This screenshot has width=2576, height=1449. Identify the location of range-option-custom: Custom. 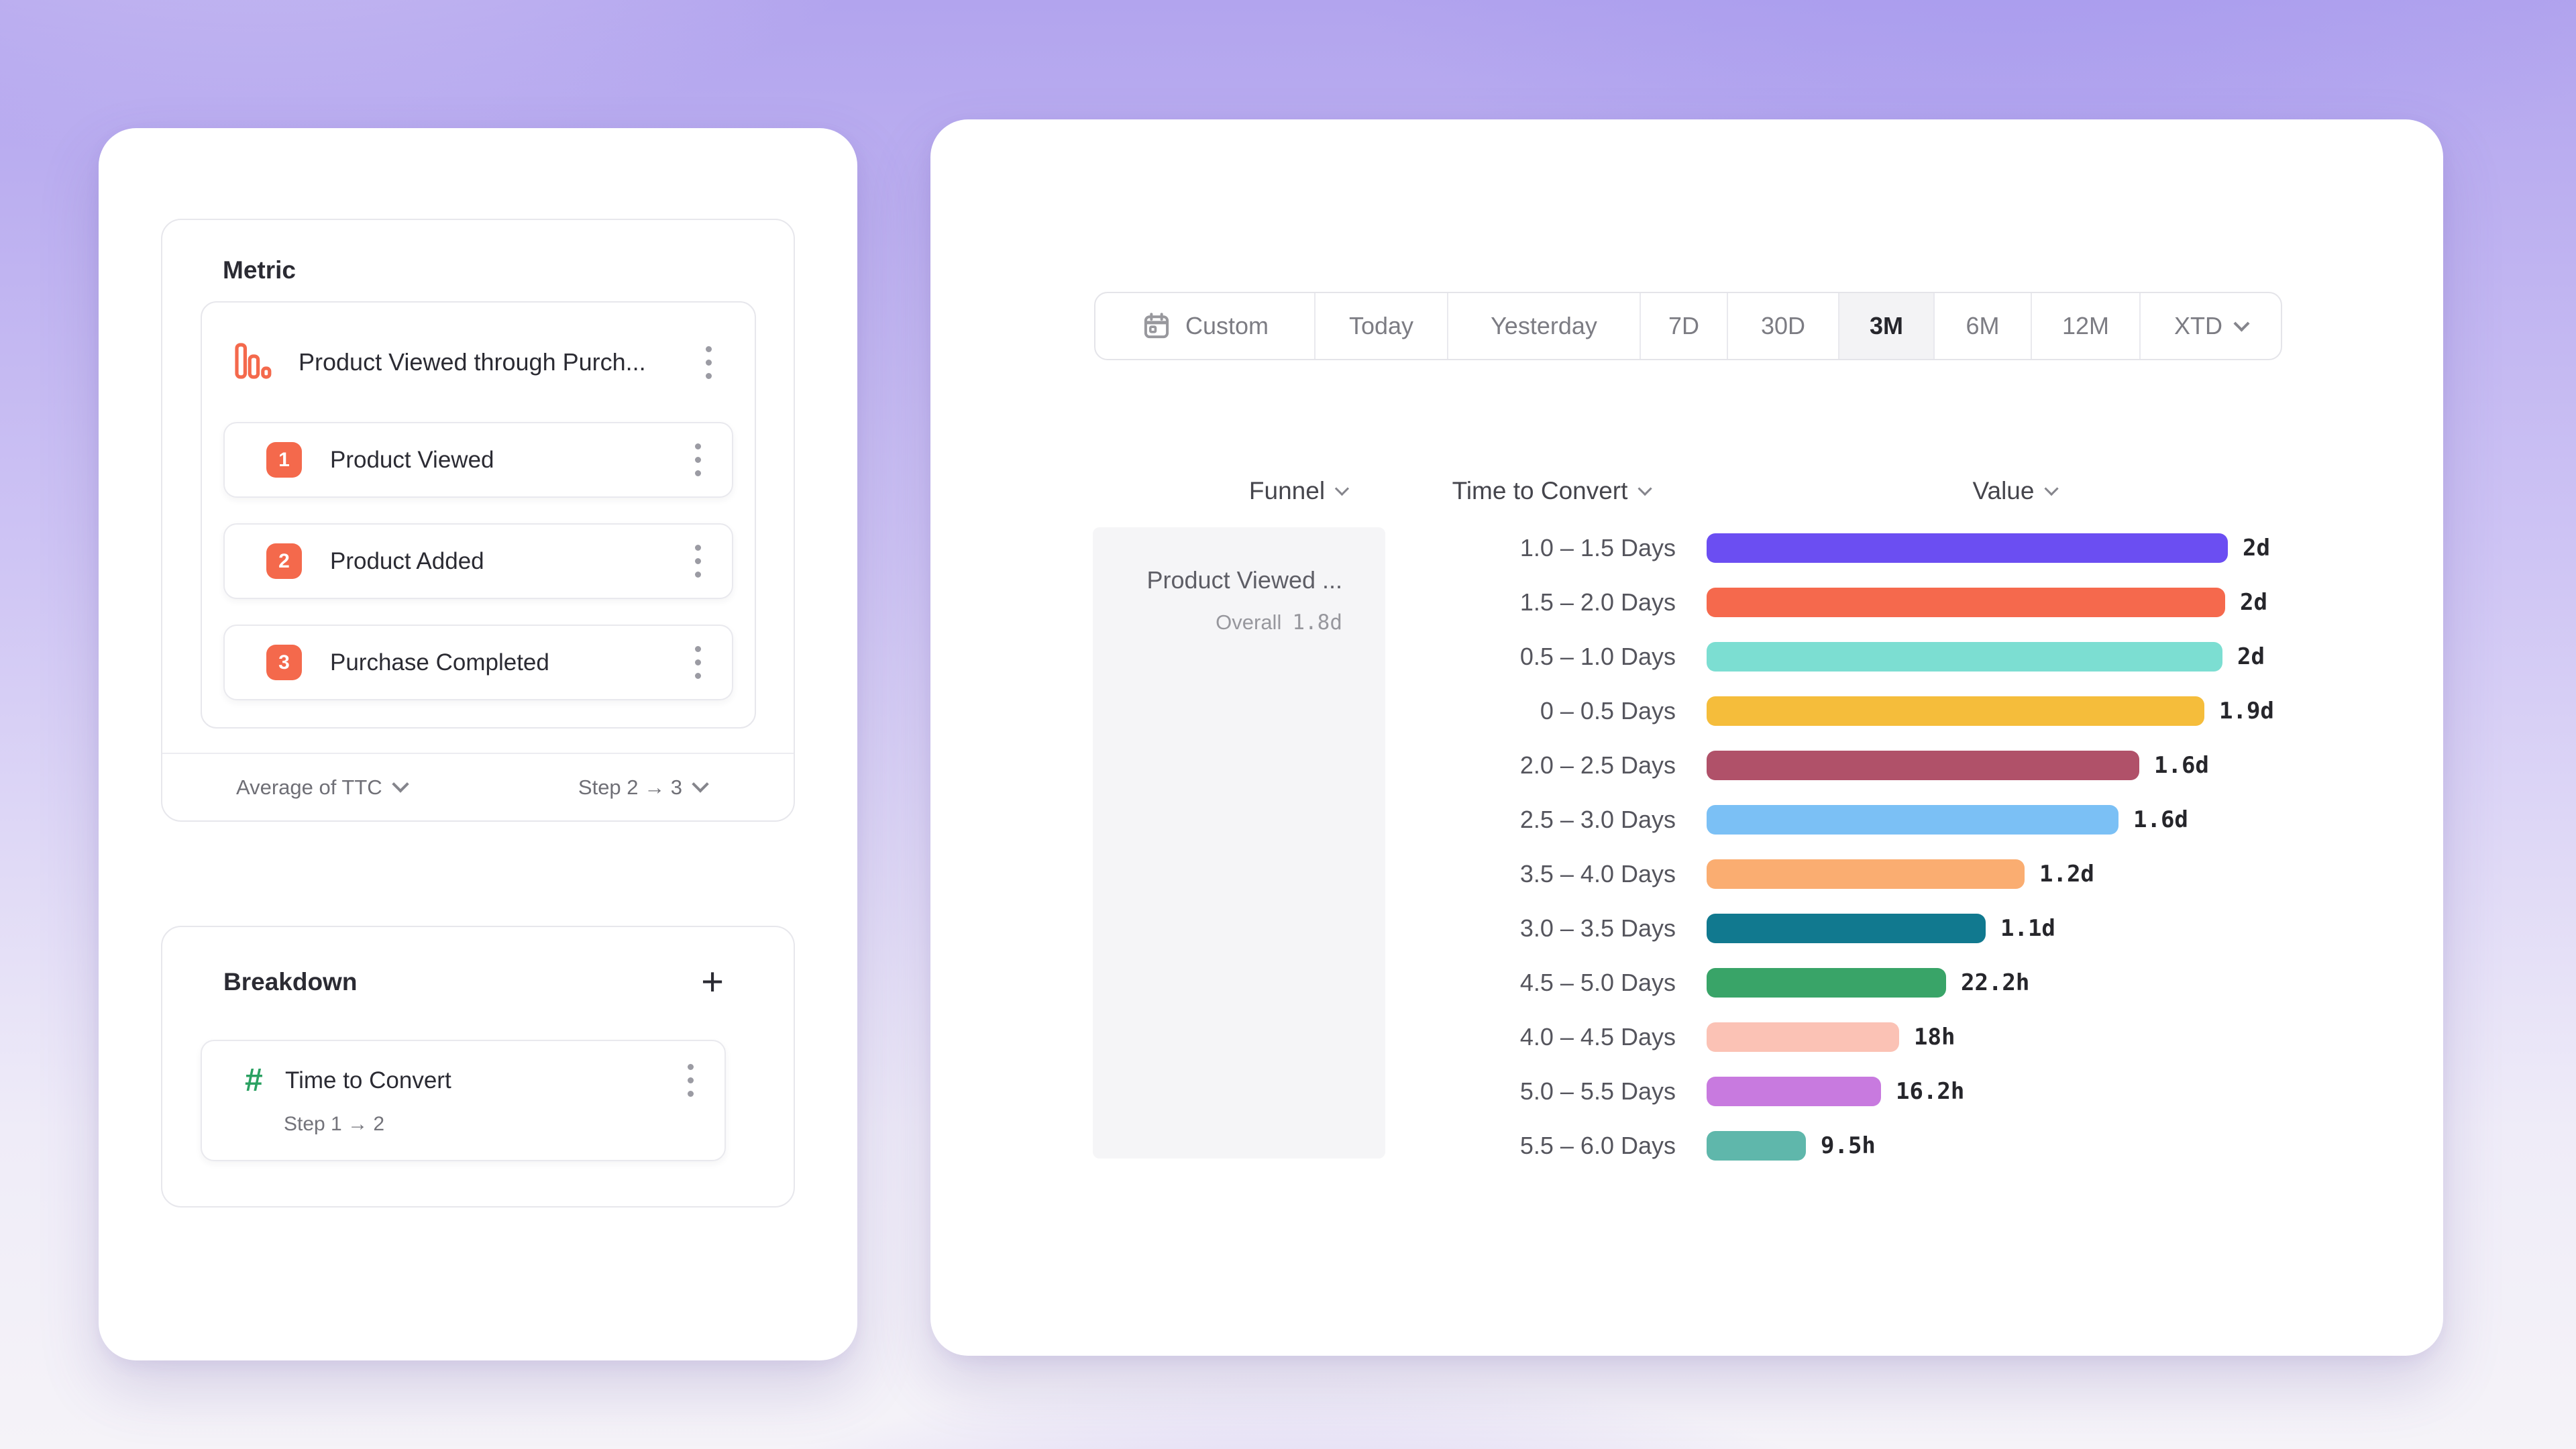
(1205, 326).